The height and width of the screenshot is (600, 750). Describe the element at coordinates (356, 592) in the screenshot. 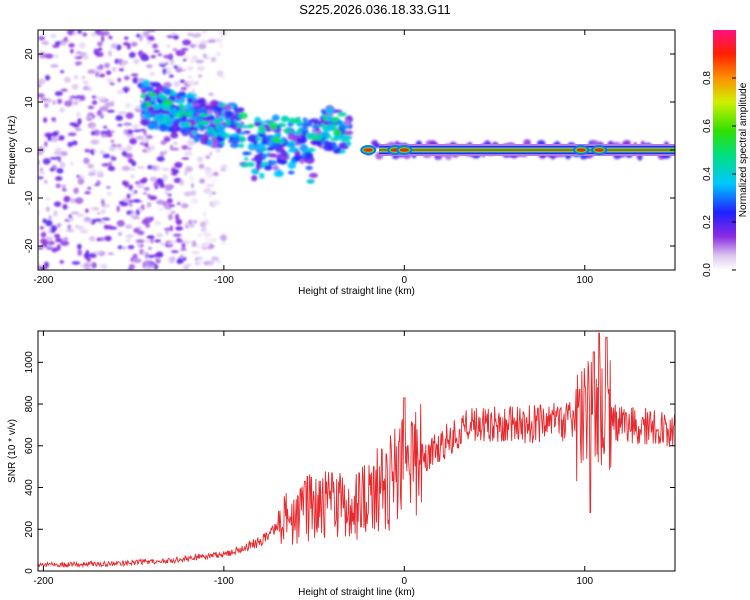

I see `x-axis-label: Height of straight line (km)` at that location.